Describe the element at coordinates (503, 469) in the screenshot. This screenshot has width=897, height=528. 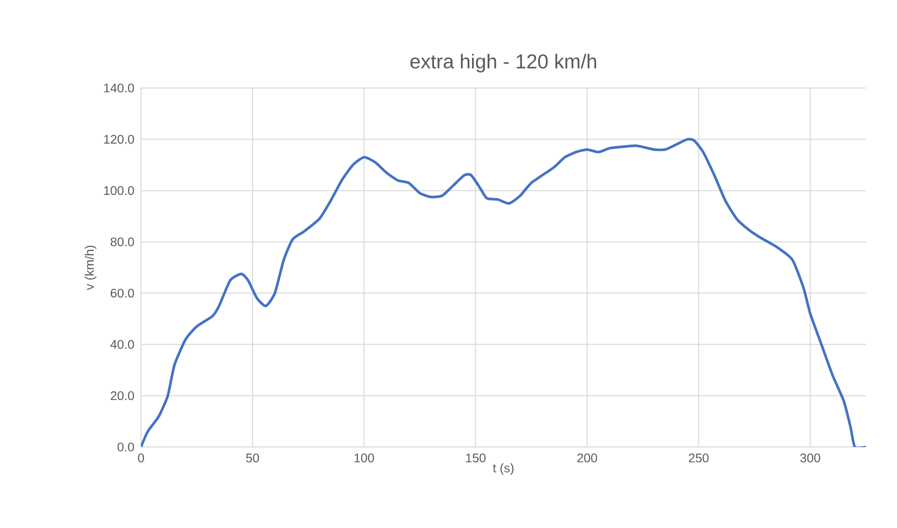
I see `x-axis-title: t (s)` at that location.